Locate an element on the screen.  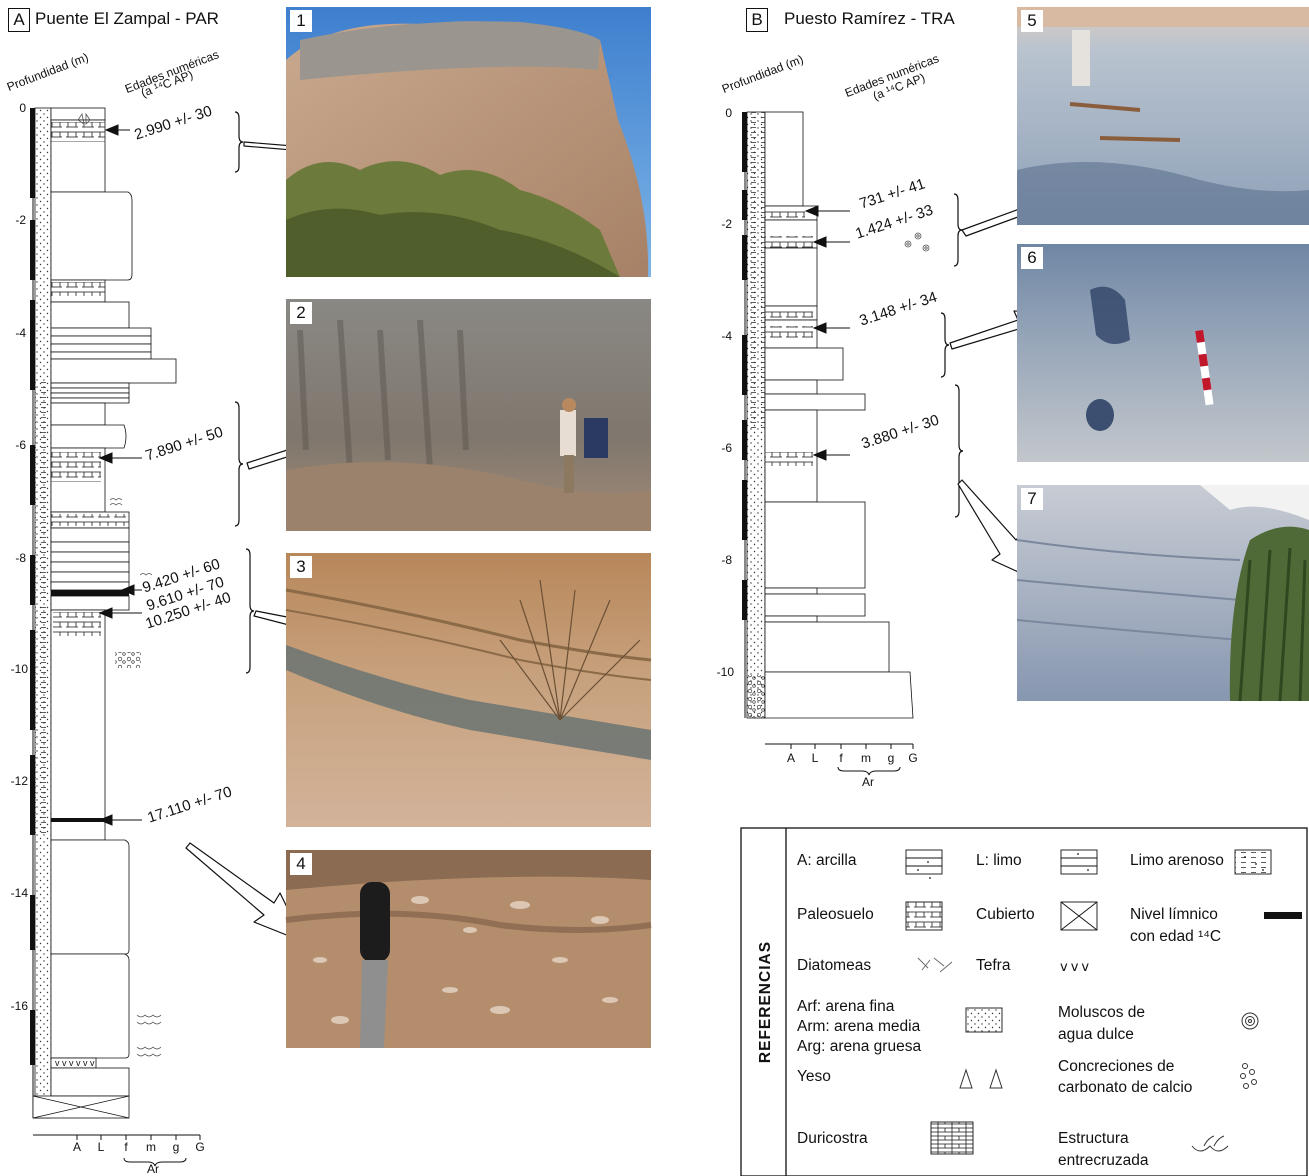
references-box: vvv is located at coordinates (1024, 1001).